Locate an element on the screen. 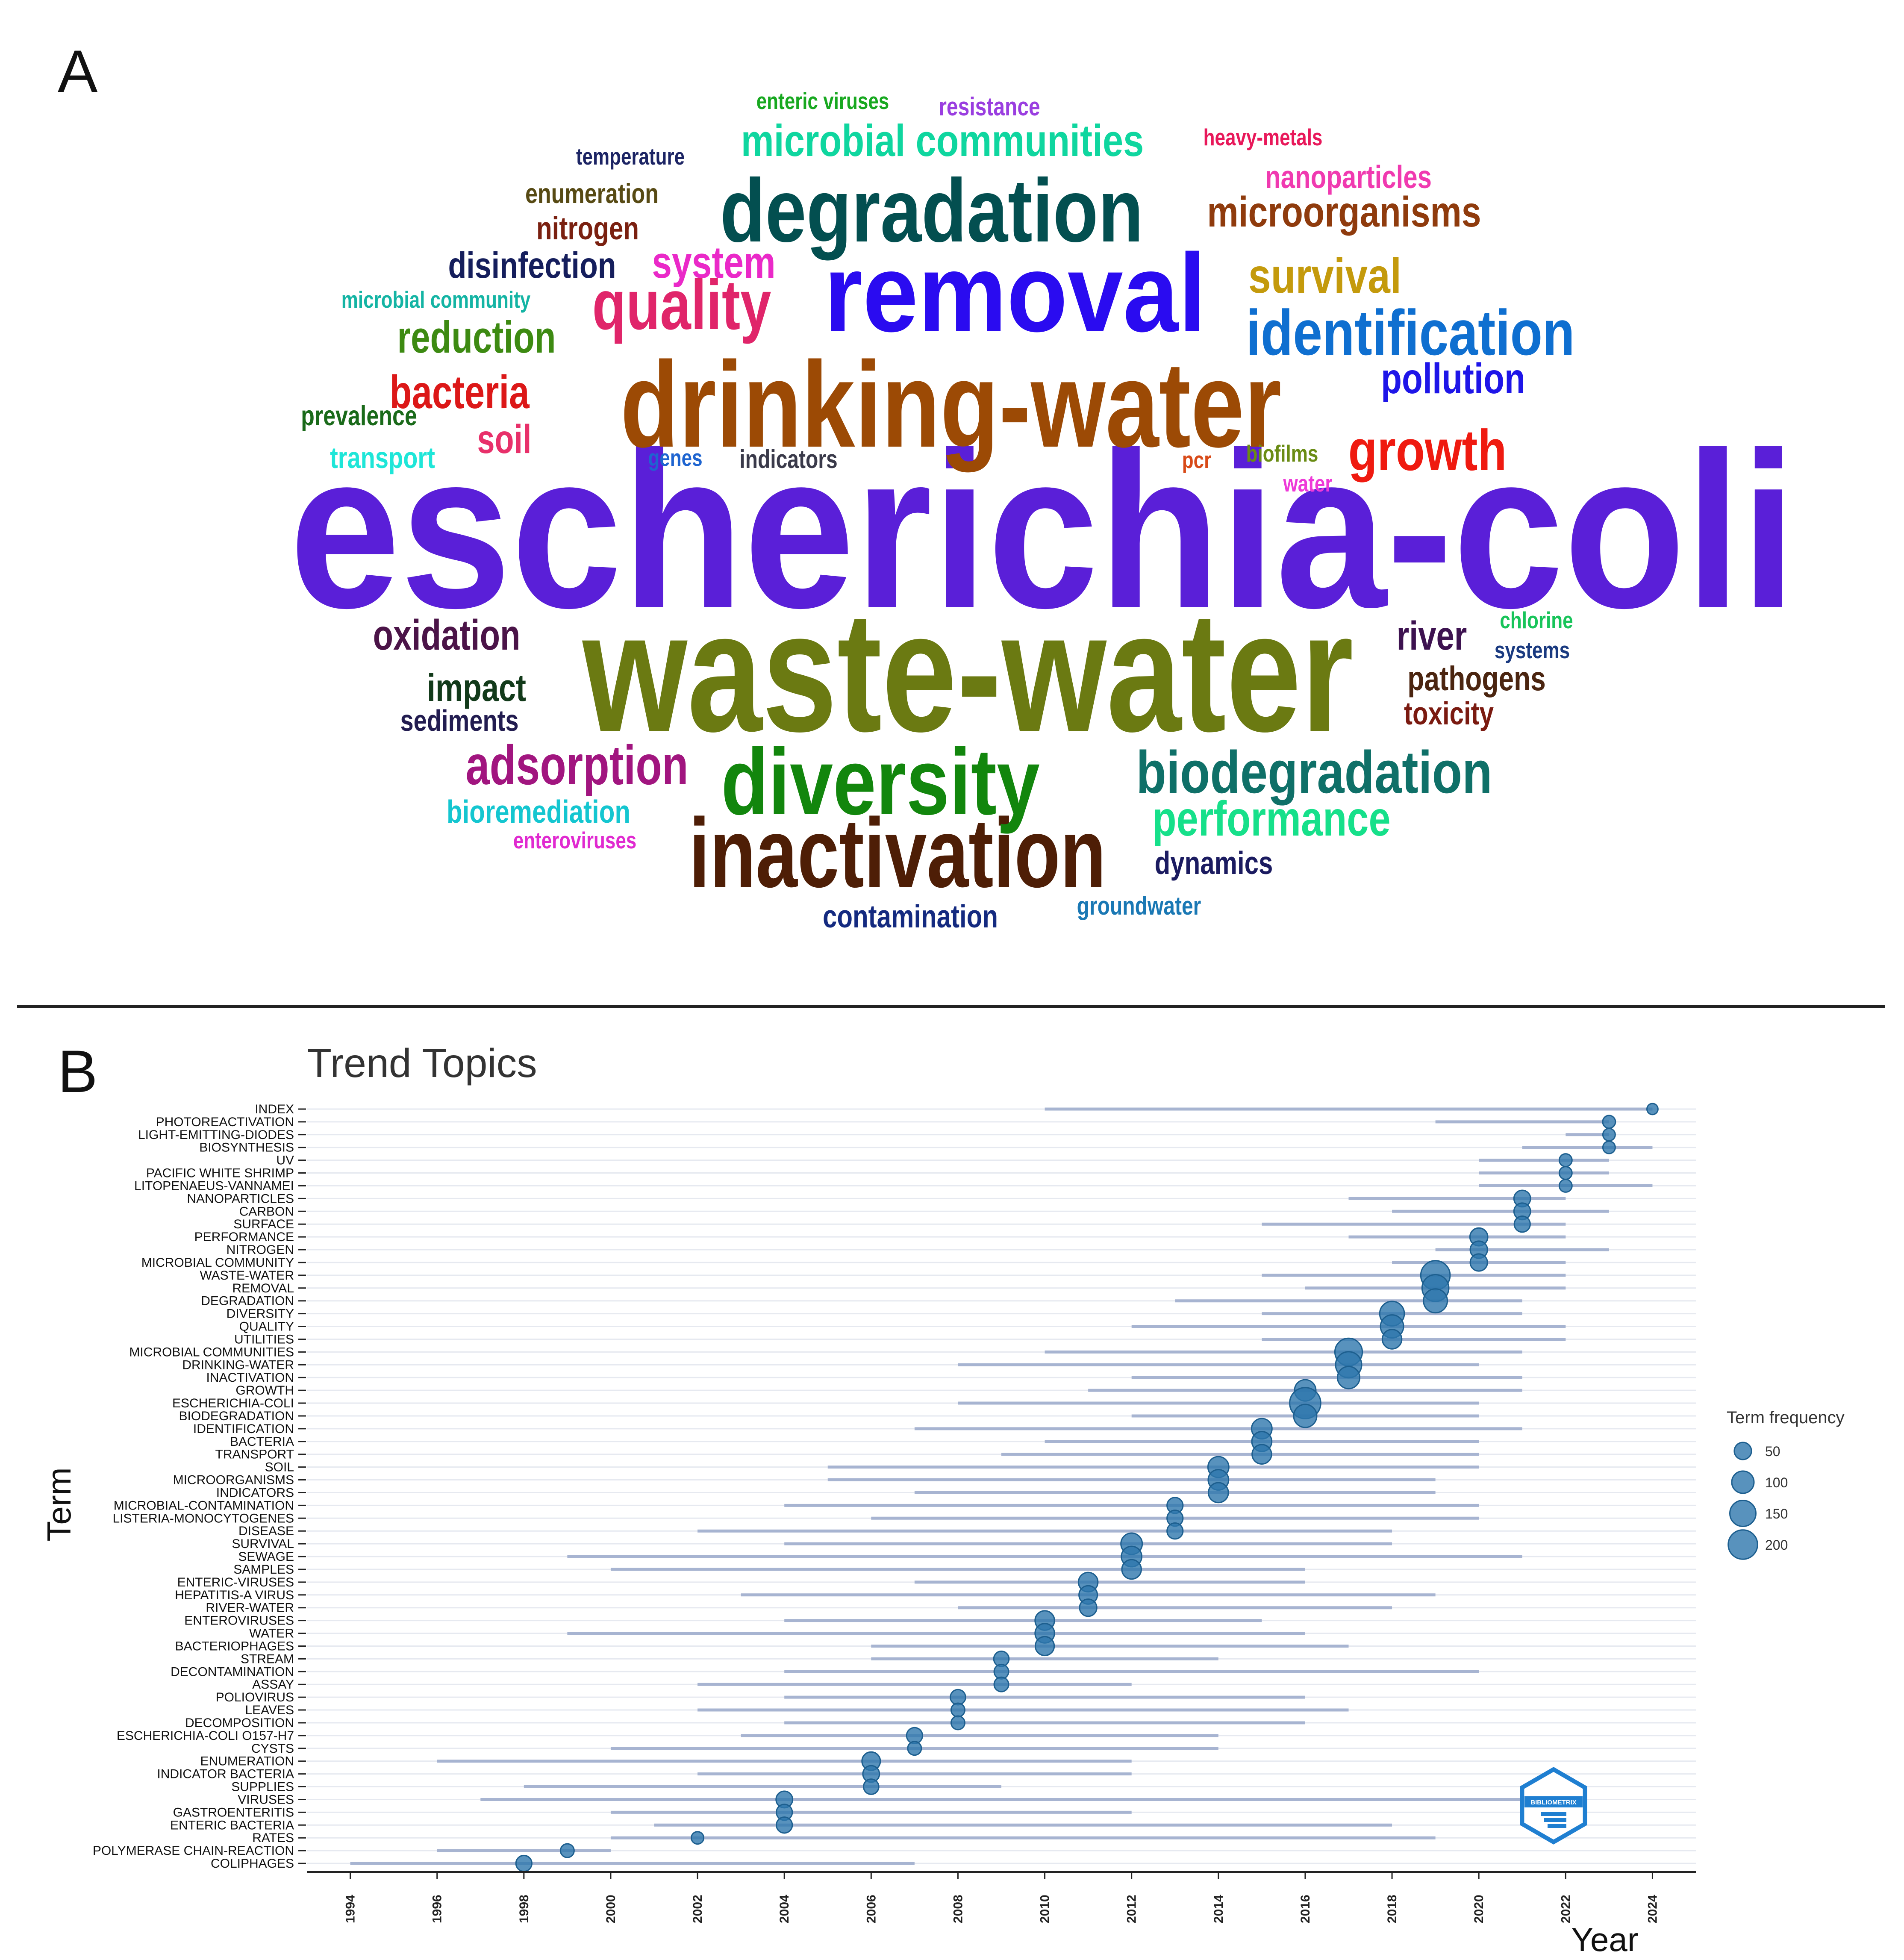 The width and height of the screenshot is (1904, 1960). cloud-word: drinking-water is located at coordinates (951, 405).